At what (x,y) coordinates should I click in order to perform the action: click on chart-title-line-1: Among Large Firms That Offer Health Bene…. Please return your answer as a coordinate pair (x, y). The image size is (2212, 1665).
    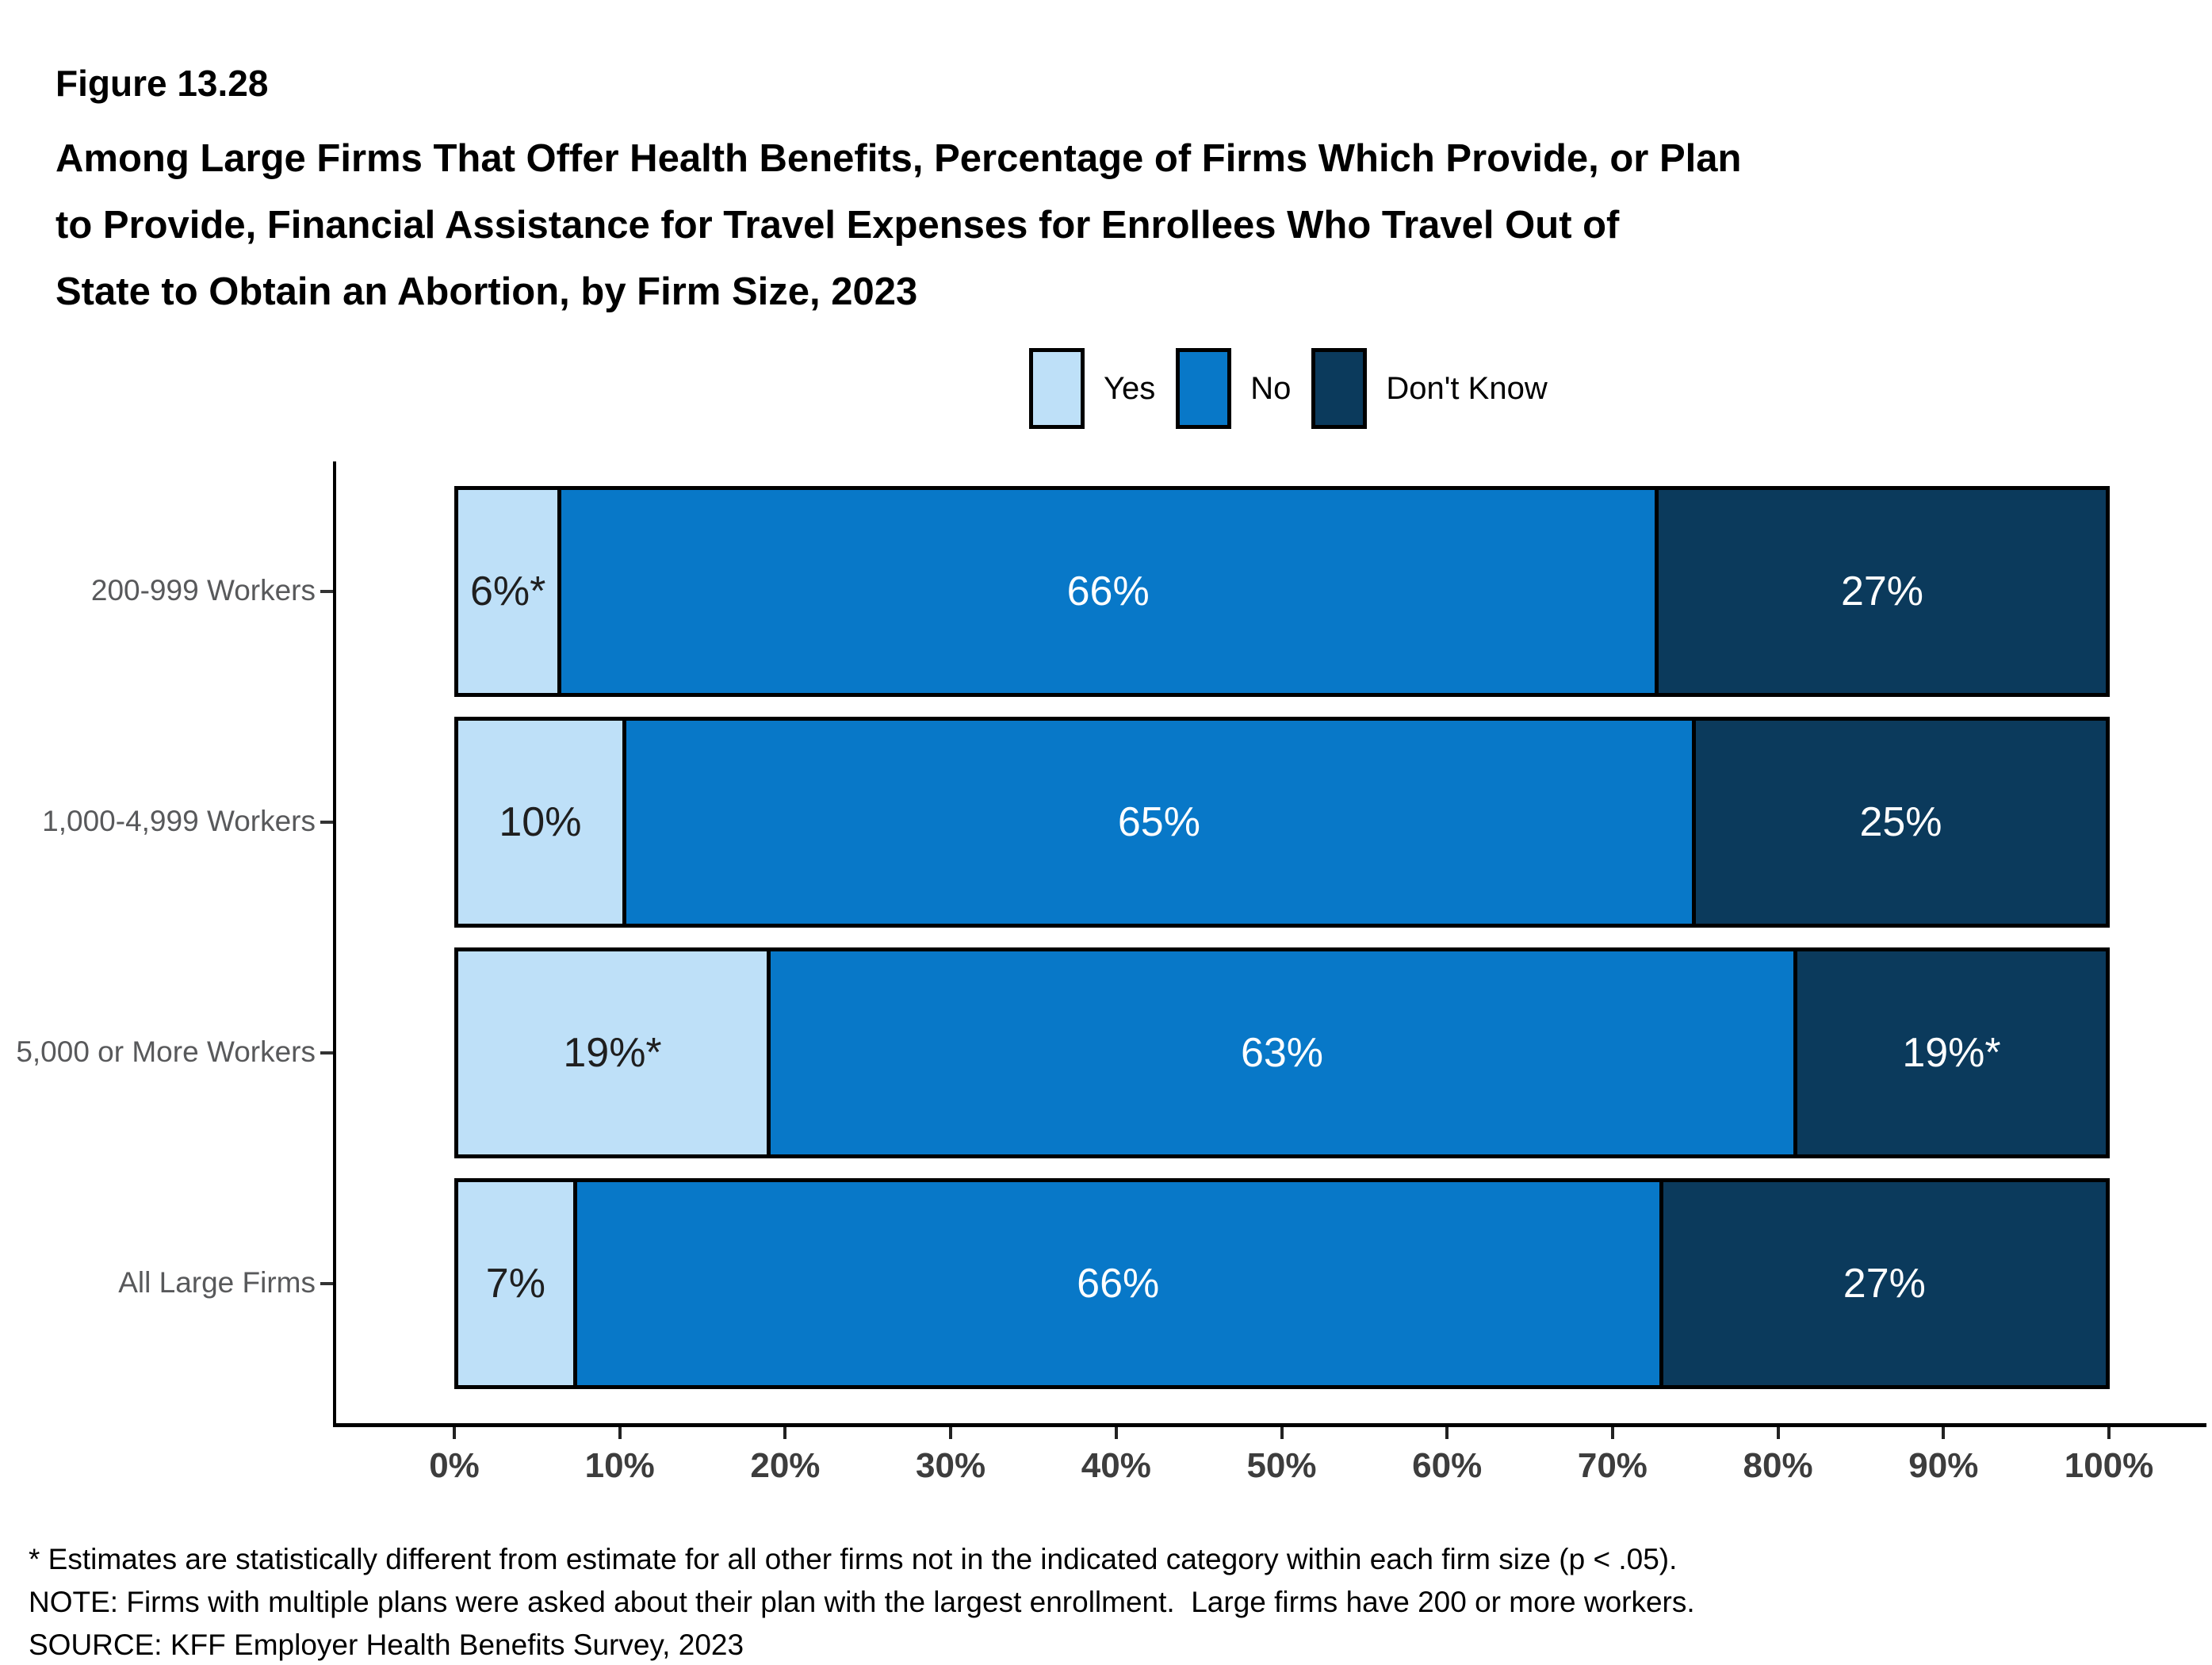
    Looking at the image, I should click on (899, 158).